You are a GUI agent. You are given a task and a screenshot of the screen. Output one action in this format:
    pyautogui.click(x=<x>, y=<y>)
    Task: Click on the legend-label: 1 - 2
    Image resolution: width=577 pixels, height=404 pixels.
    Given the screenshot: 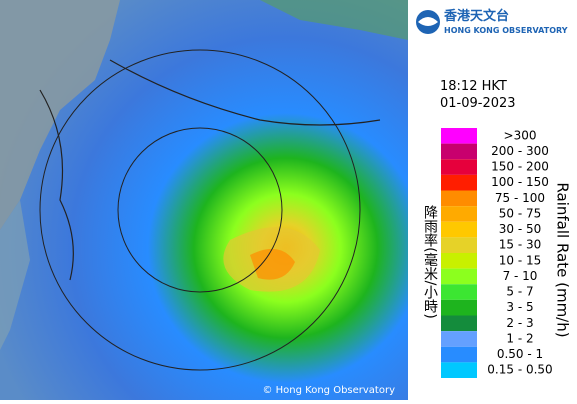 What is the action you would take?
    pyautogui.click(x=519, y=338)
    